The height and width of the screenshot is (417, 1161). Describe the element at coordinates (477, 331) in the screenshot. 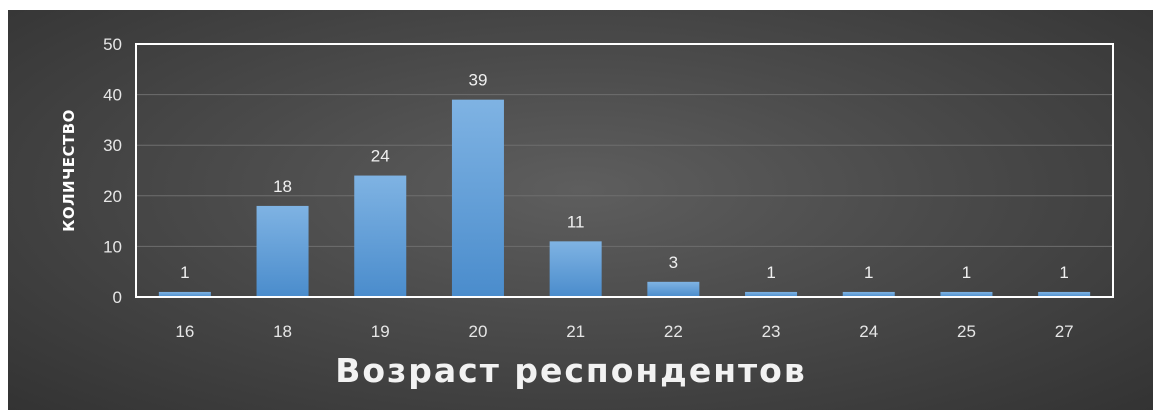

I see `x-tick-label: 20` at that location.